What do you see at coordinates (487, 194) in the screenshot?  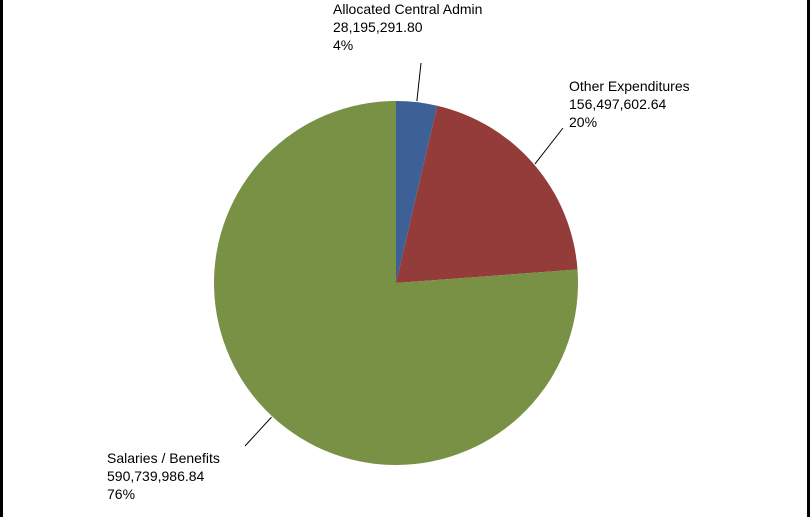 I see `pie-slice-other-expenditures` at bounding box center [487, 194].